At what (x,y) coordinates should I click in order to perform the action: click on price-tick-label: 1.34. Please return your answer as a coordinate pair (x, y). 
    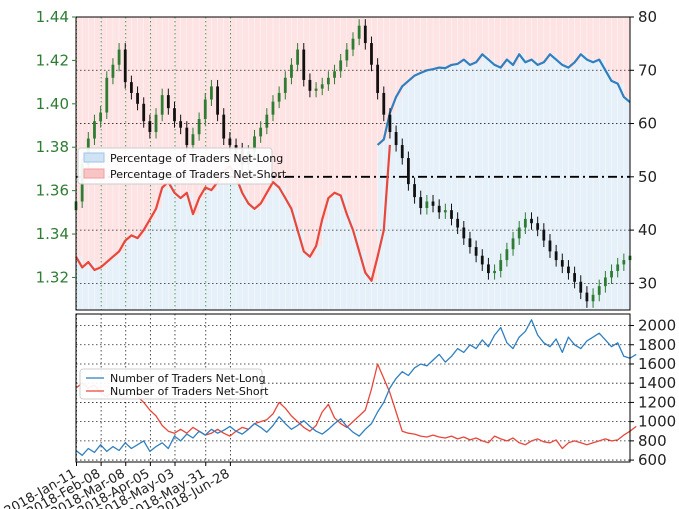
    Looking at the image, I should click on (52, 234).